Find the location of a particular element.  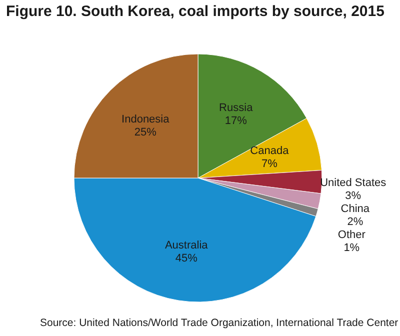

data-label: 3% is located at coordinates (353, 196).